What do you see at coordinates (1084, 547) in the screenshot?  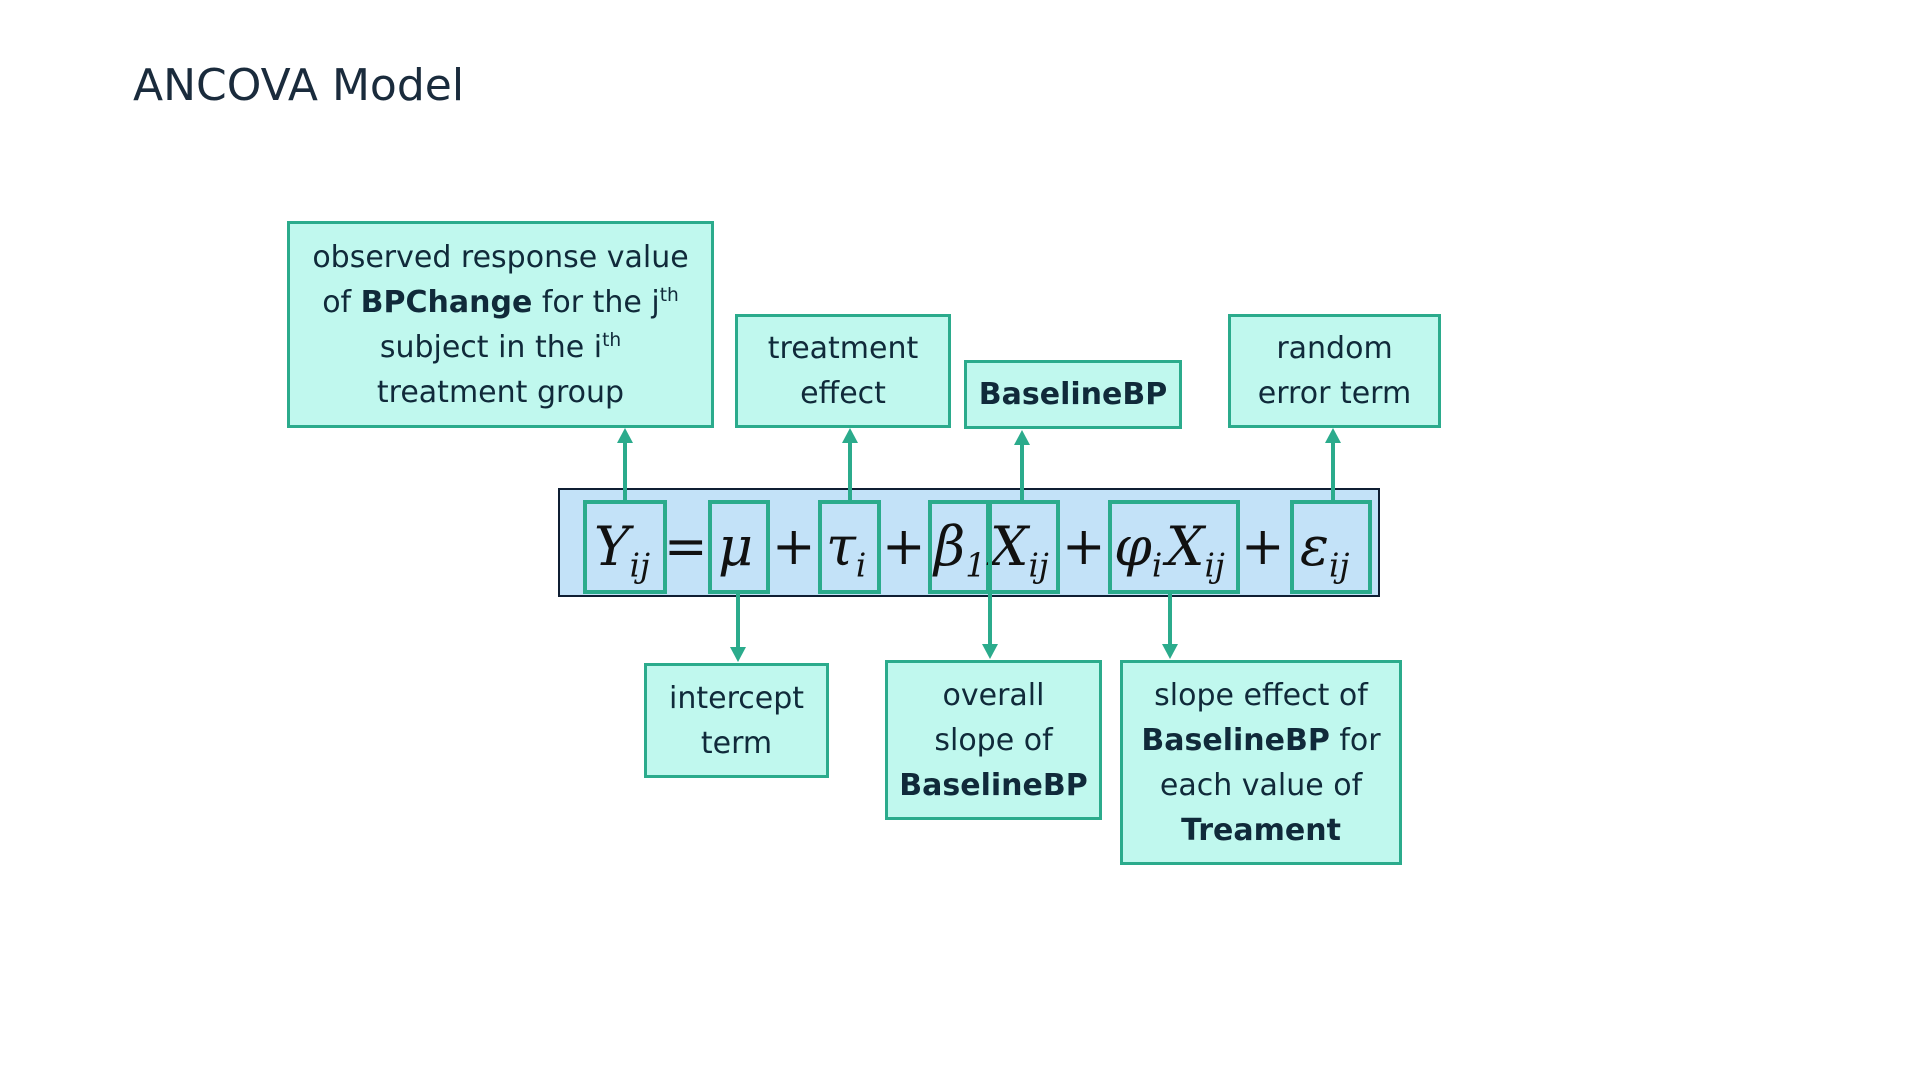 I see `plus-sign-3: +` at bounding box center [1084, 547].